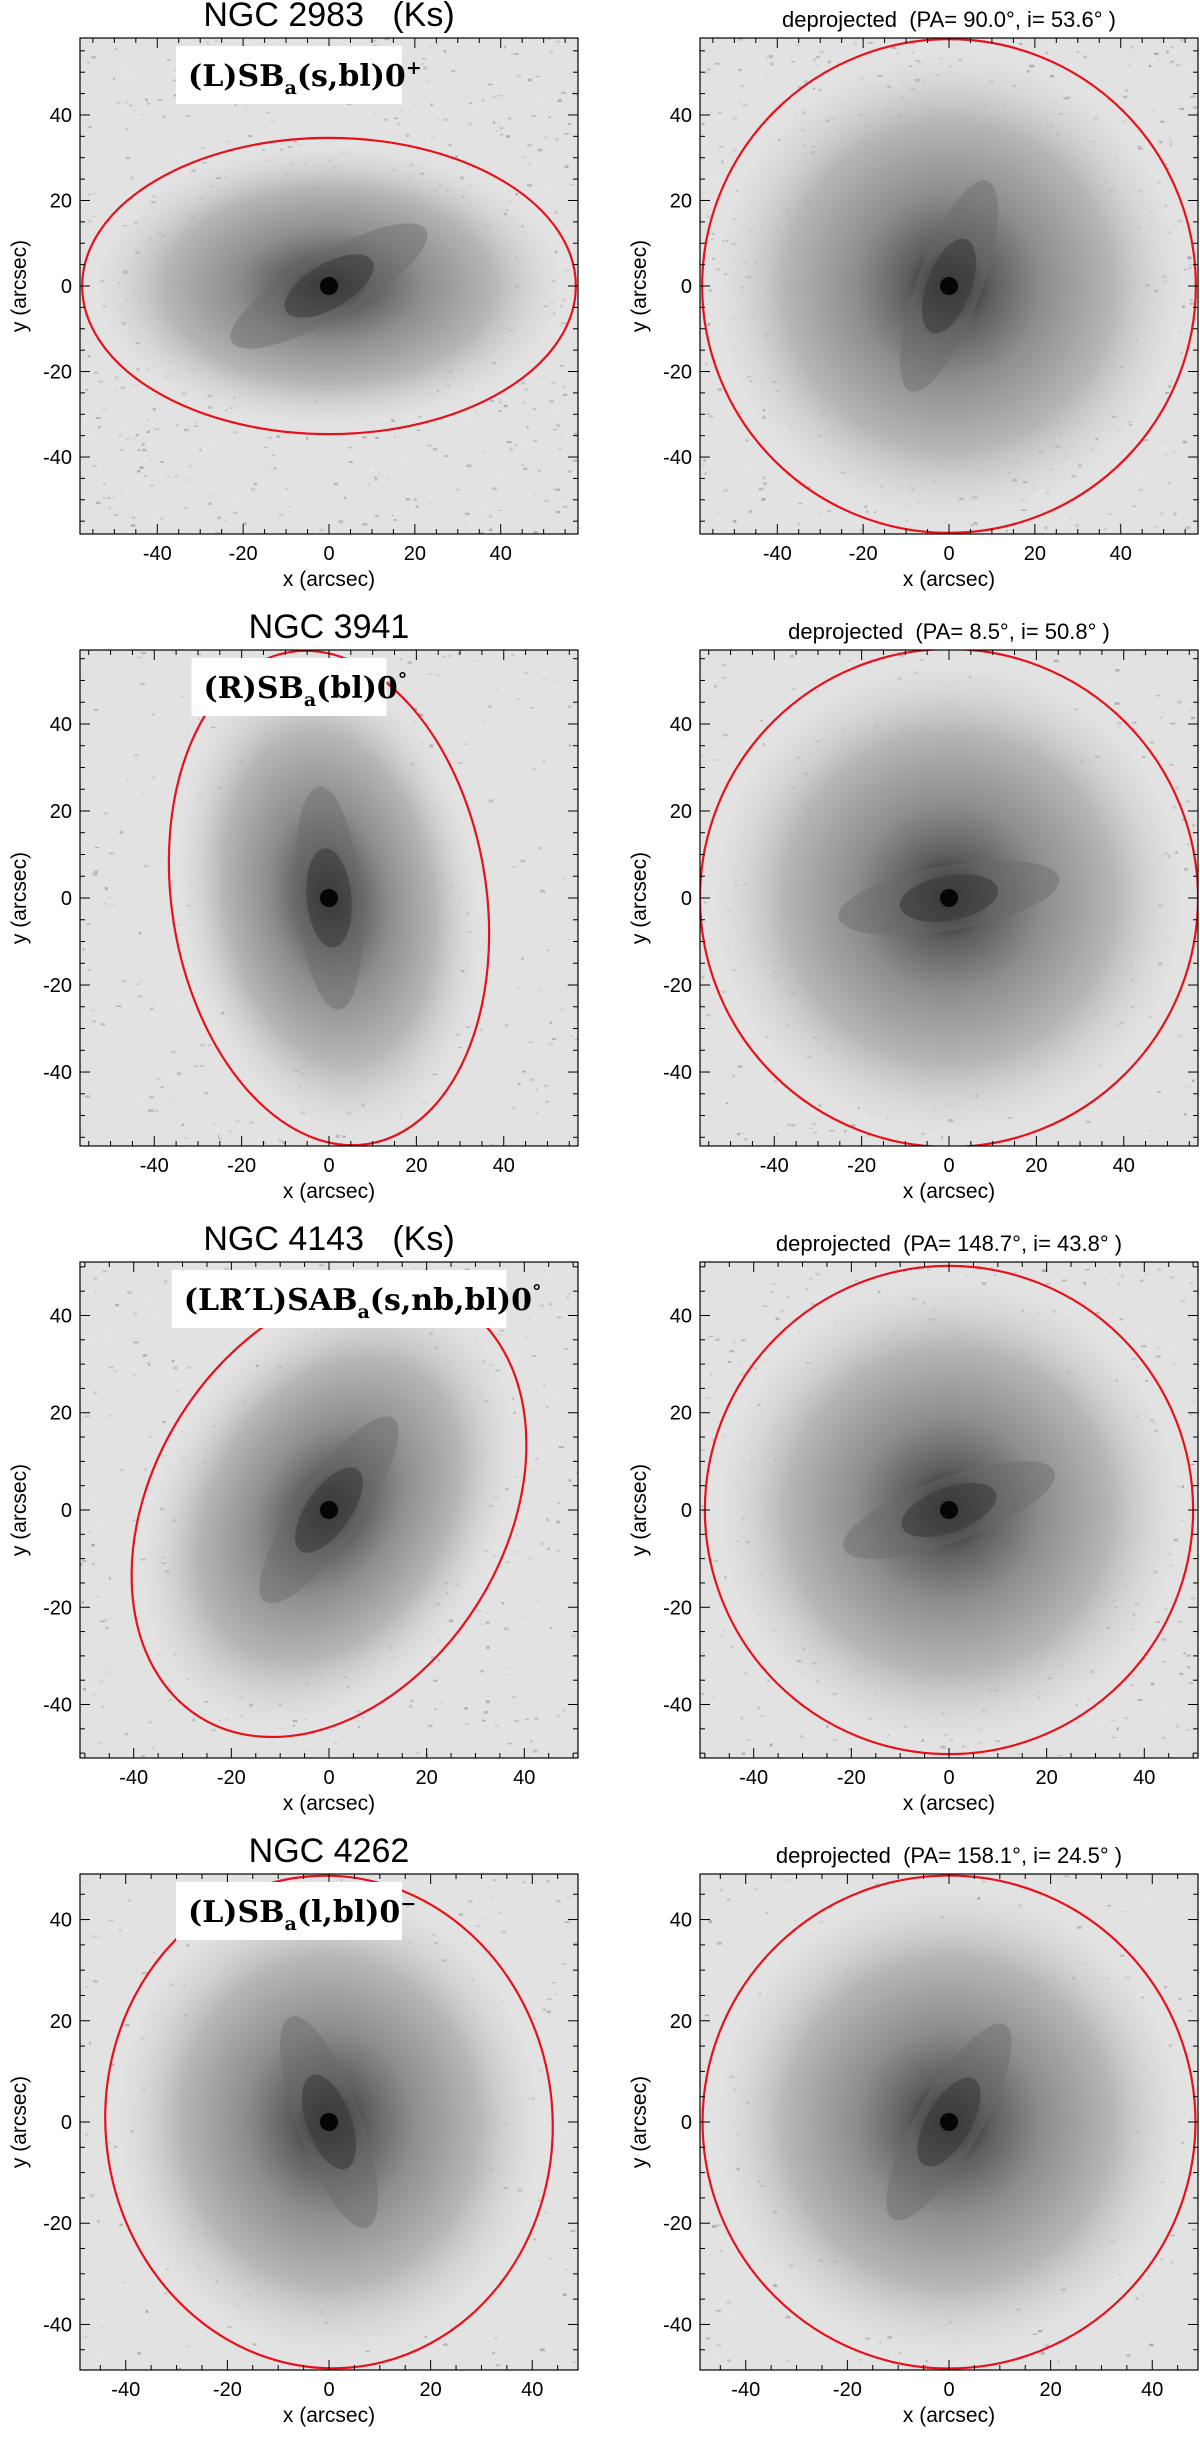 The width and height of the screenshot is (1200, 2446). I want to click on deprojected-title: deprojected (PA= 90.0°, i= 53.6° ), so click(949, 19).